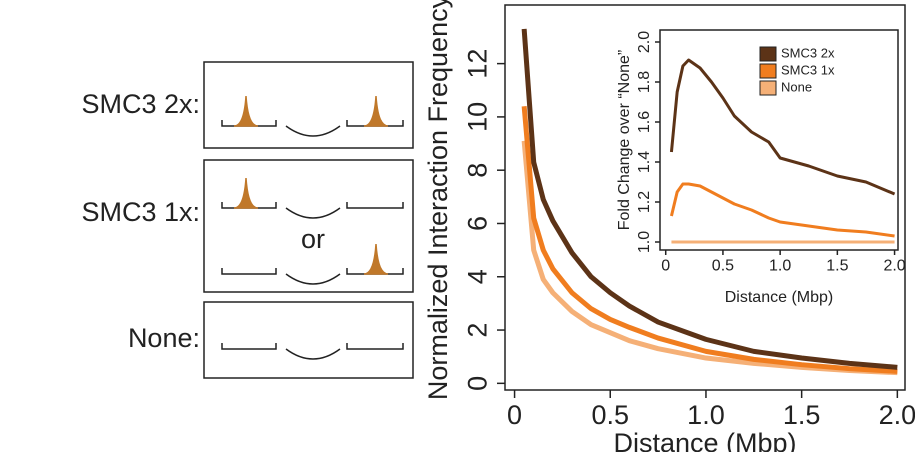 The width and height of the screenshot is (915, 452). I want to click on legend-label: SMC3 1x, so click(808, 69).